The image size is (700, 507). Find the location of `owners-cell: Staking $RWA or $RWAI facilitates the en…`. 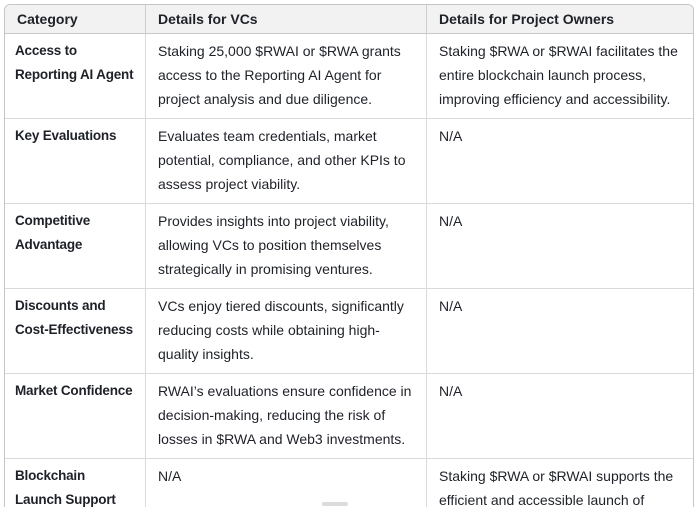

owners-cell: Staking $RWA or $RWAI facilitates the en… is located at coordinates (559, 76).